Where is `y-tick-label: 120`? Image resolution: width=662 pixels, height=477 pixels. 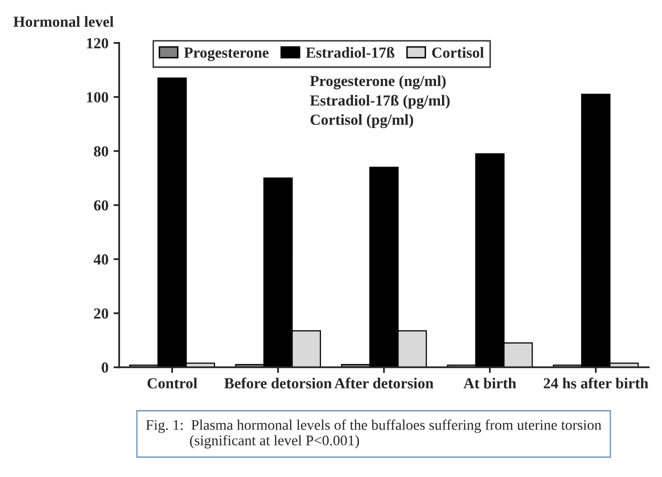
y-tick-label: 120 is located at coordinates (97, 43).